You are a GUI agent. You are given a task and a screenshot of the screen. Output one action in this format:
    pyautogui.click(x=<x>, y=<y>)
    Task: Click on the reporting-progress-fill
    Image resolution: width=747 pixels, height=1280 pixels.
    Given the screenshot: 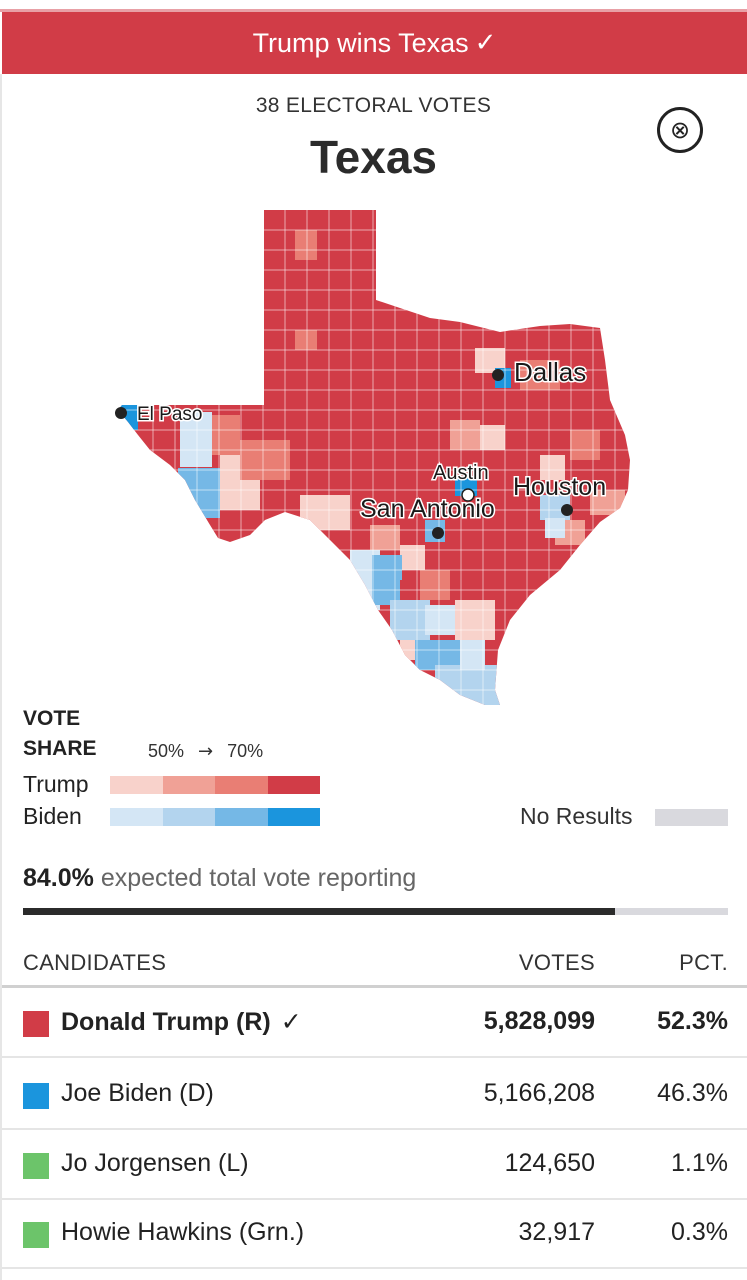 What is the action you would take?
    pyautogui.click(x=319, y=911)
    